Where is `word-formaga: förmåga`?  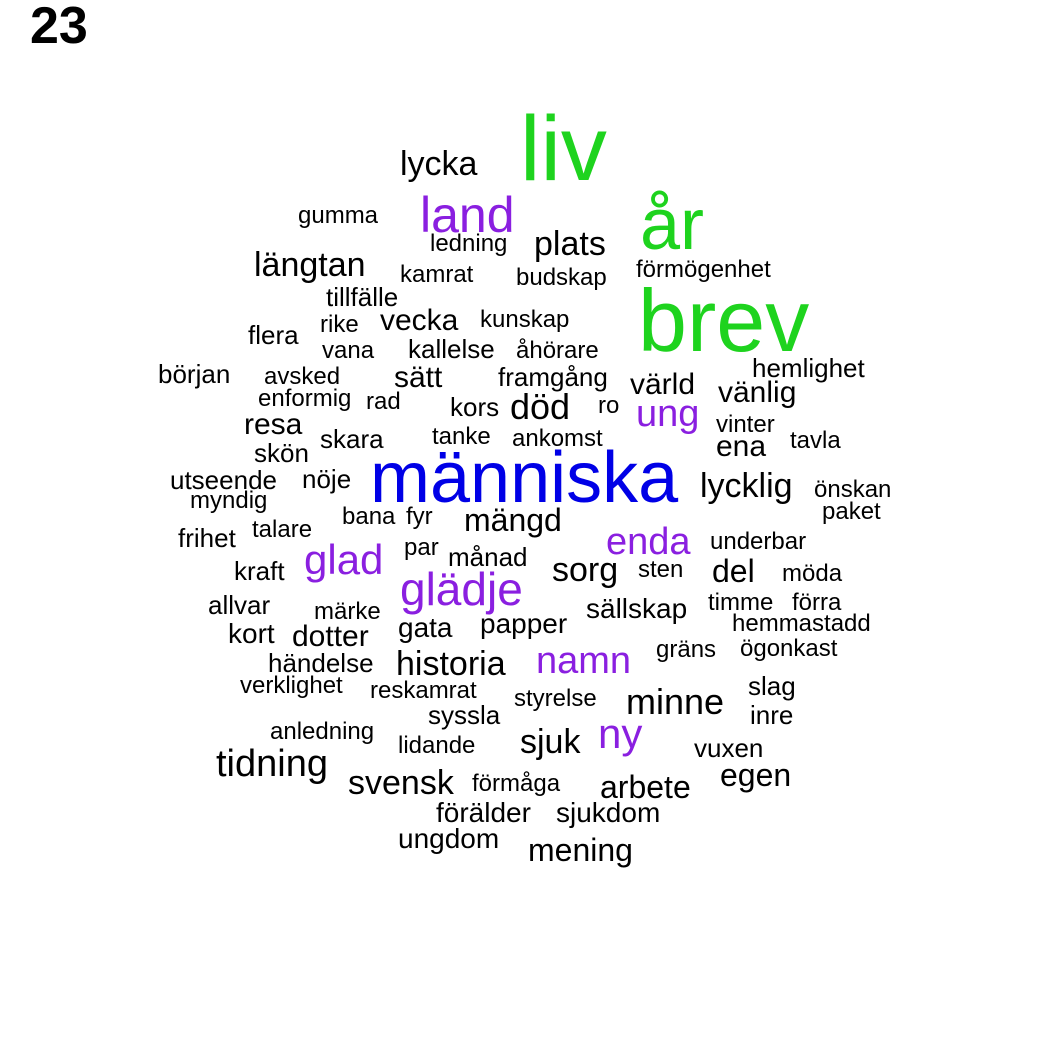
word-formaga: förmåga is located at coordinates (516, 783).